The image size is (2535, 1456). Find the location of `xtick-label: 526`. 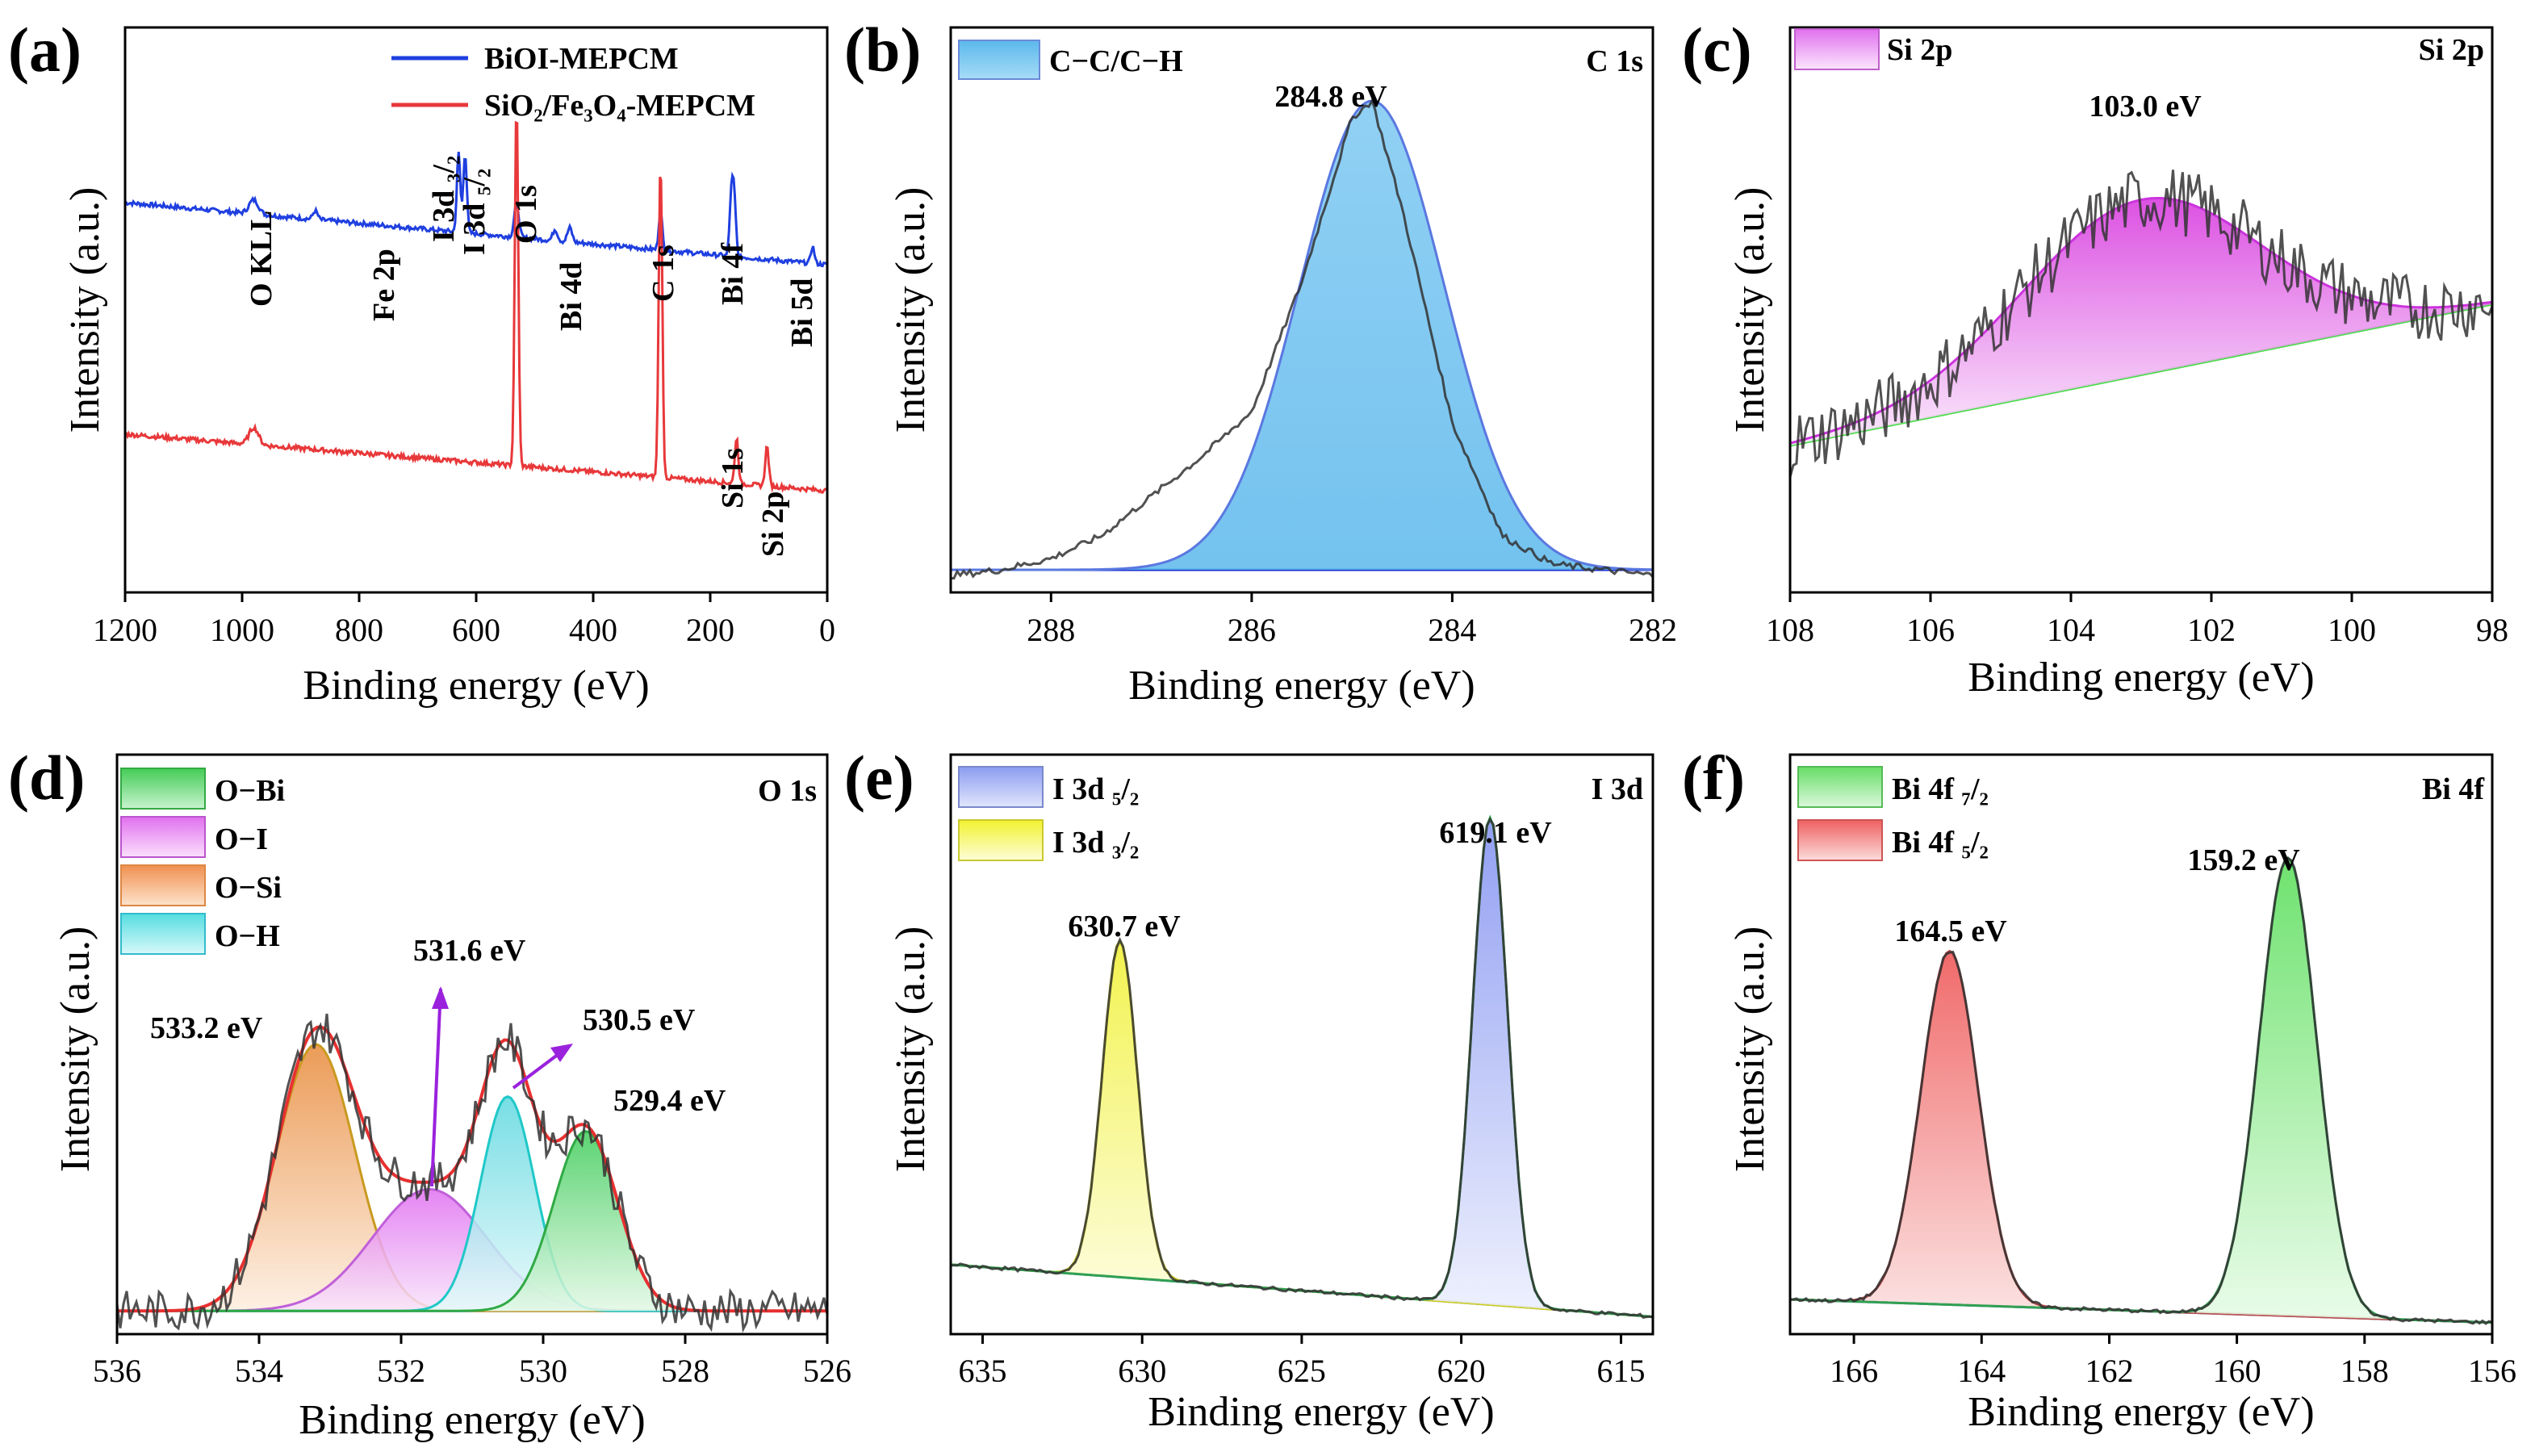

xtick-label: 526 is located at coordinates (827, 1371).